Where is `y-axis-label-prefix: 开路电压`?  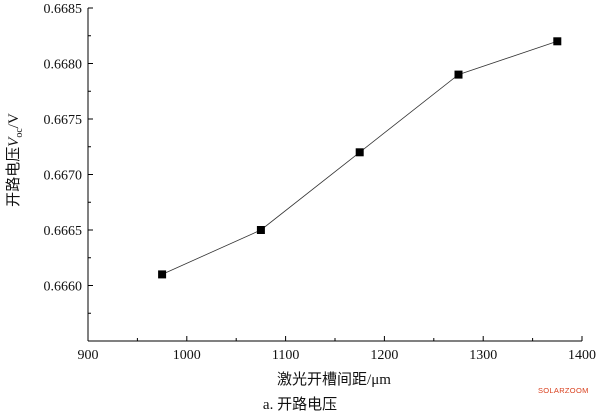 y-axis-label-prefix: 开路电压 is located at coordinates (13, 177).